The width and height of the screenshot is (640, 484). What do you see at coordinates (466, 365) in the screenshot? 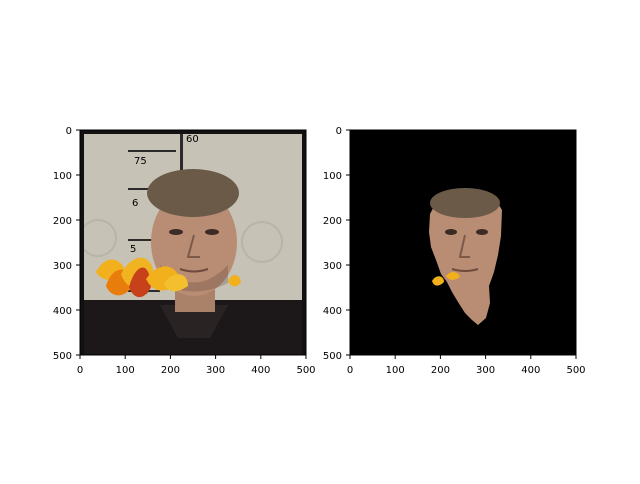
I see `right-x-axis: 0 100 200 300 400 500` at bounding box center [466, 365].